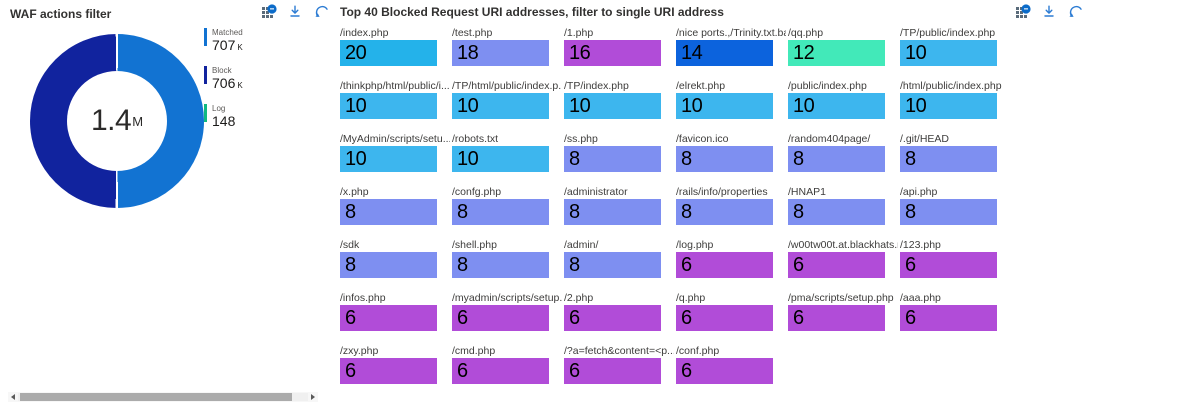 Image resolution: width=1200 pixels, height=414 pixels. I want to click on legend-item: Block 706 K, so click(264, 79).